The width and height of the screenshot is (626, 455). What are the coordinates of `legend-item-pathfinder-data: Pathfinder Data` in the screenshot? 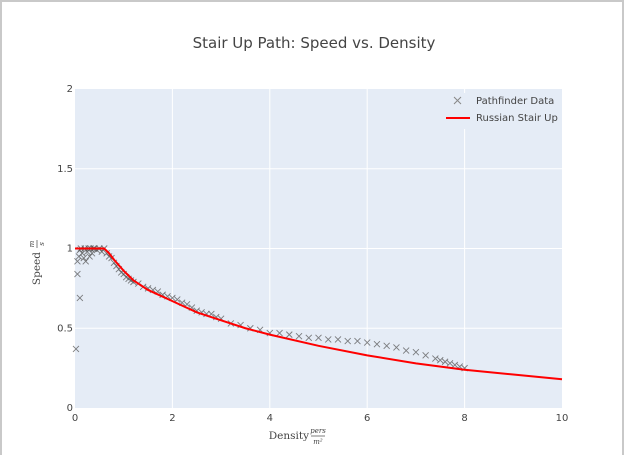 It's located at (503, 101).